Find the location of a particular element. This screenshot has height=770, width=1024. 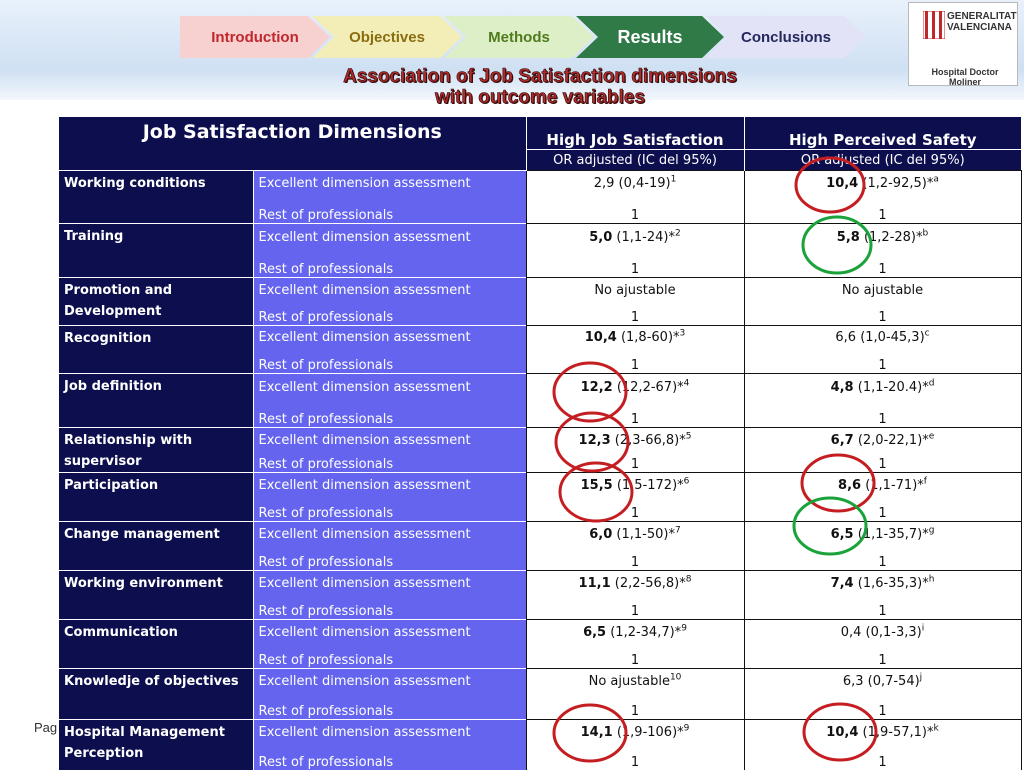

nav-conclusions: Conclusions is located at coordinates (786, 37).